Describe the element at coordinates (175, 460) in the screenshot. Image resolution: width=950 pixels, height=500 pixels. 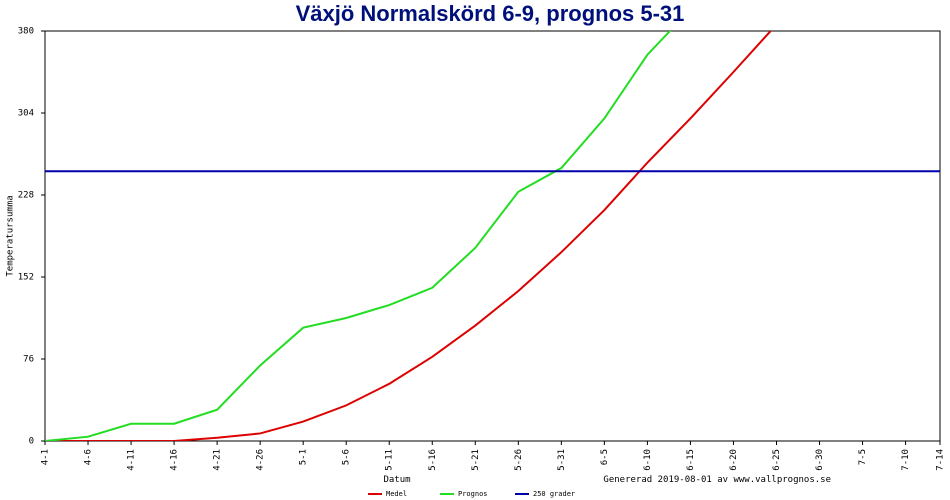
I see `x-tick-label: 4-16` at that location.